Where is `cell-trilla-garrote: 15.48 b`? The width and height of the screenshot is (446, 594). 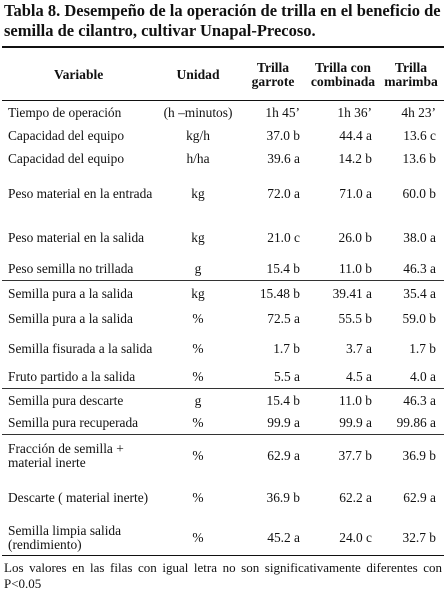 cell-trilla-garrote: 15.48 b is located at coordinates (273, 293).